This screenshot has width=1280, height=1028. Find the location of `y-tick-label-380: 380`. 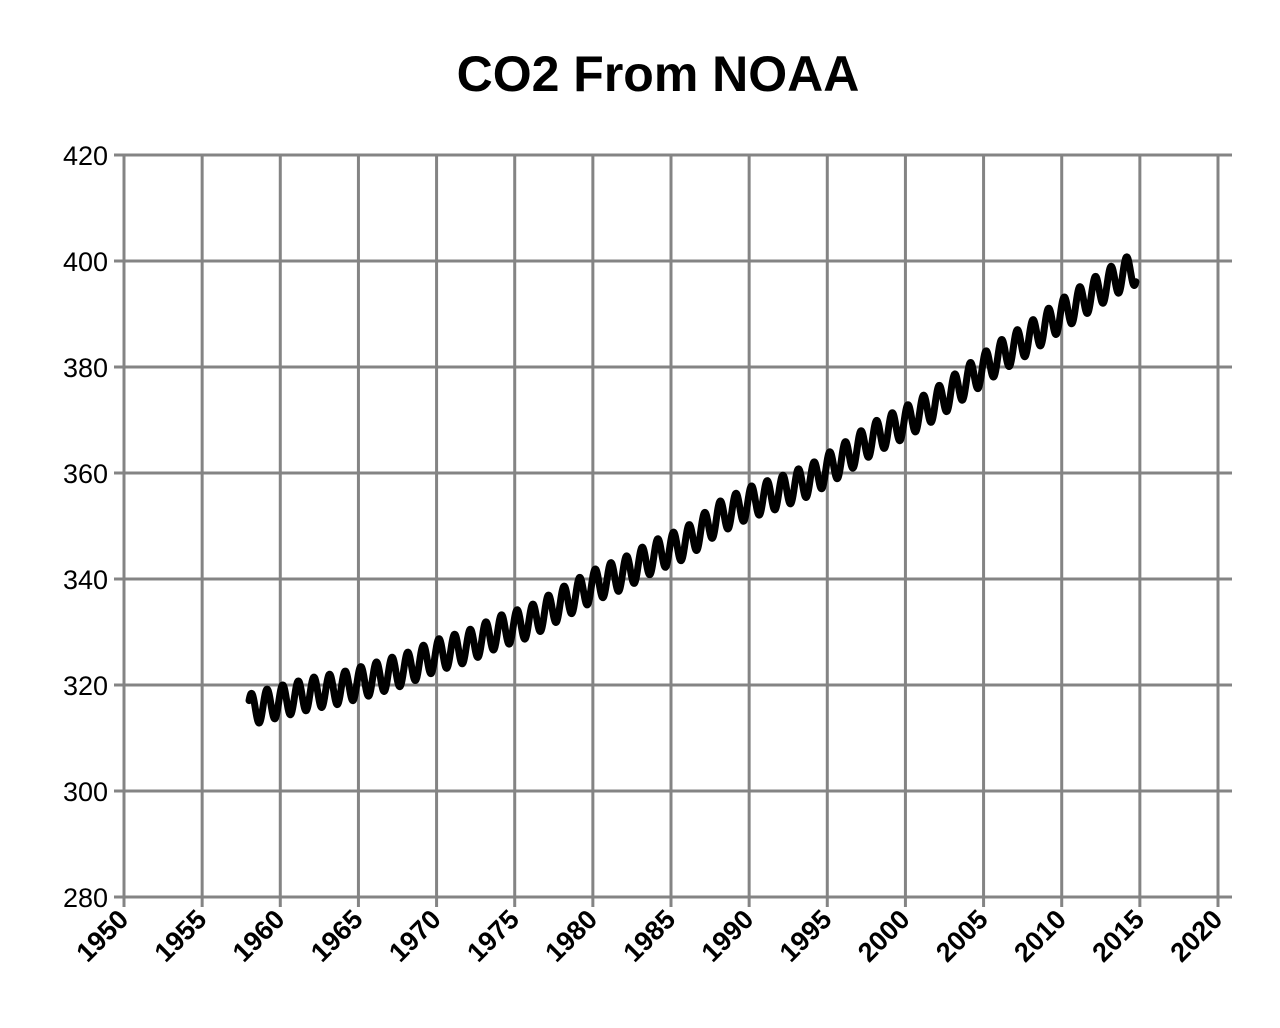

y-tick-label-380: 380 is located at coordinates (85, 368).